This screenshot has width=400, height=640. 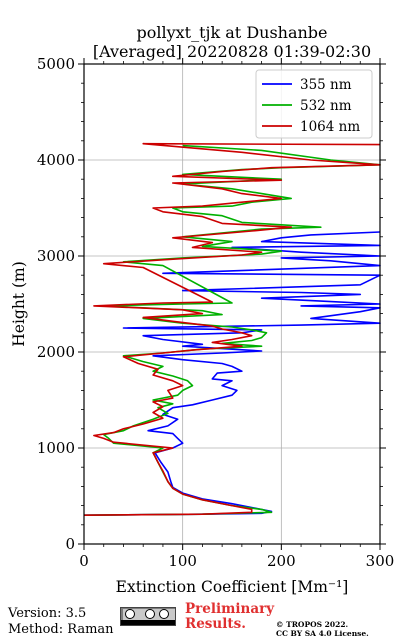 I want to click on footer-info: Version: 3.5 Method: Raman, so click(x=61, y=622).